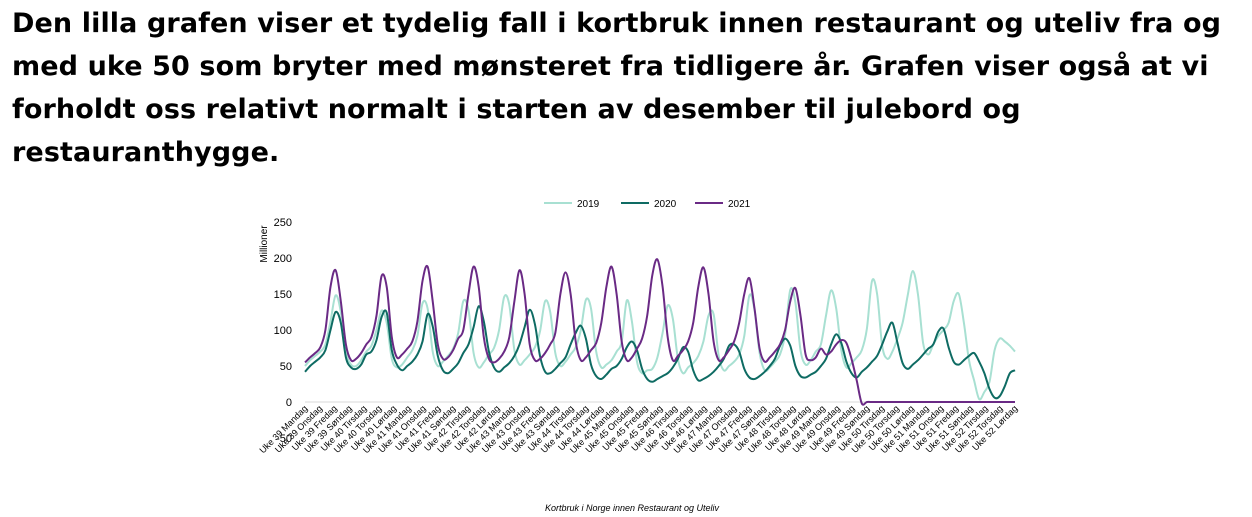  I want to click on y-tick-label: 0, so click(289, 403).